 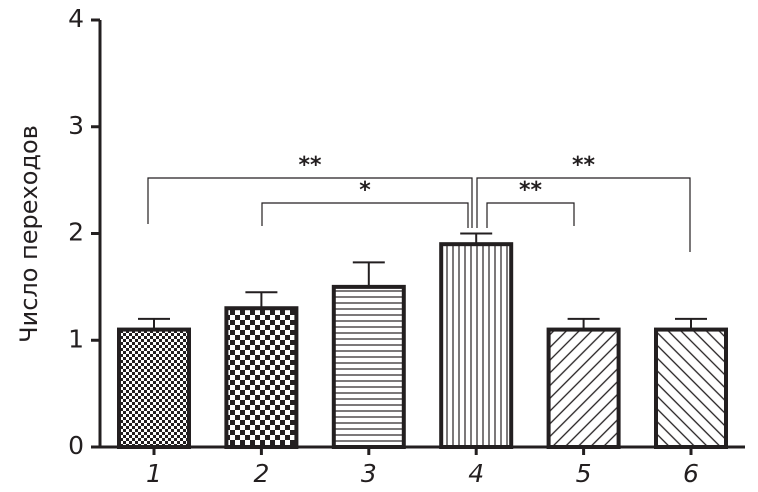 What do you see at coordinates (365, 190) in the screenshot?
I see `significance-label: *` at bounding box center [365, 190].